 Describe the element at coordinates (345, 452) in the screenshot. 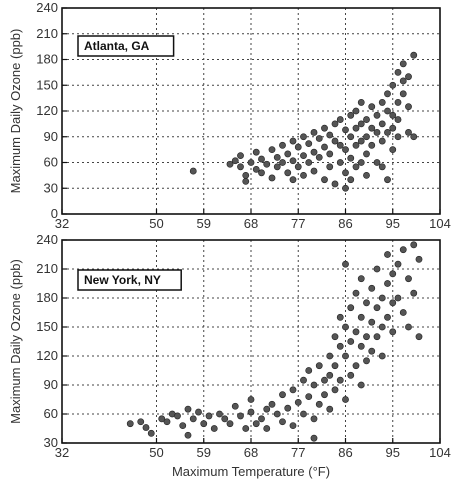

I see `x-tick-label: 86` at that location.